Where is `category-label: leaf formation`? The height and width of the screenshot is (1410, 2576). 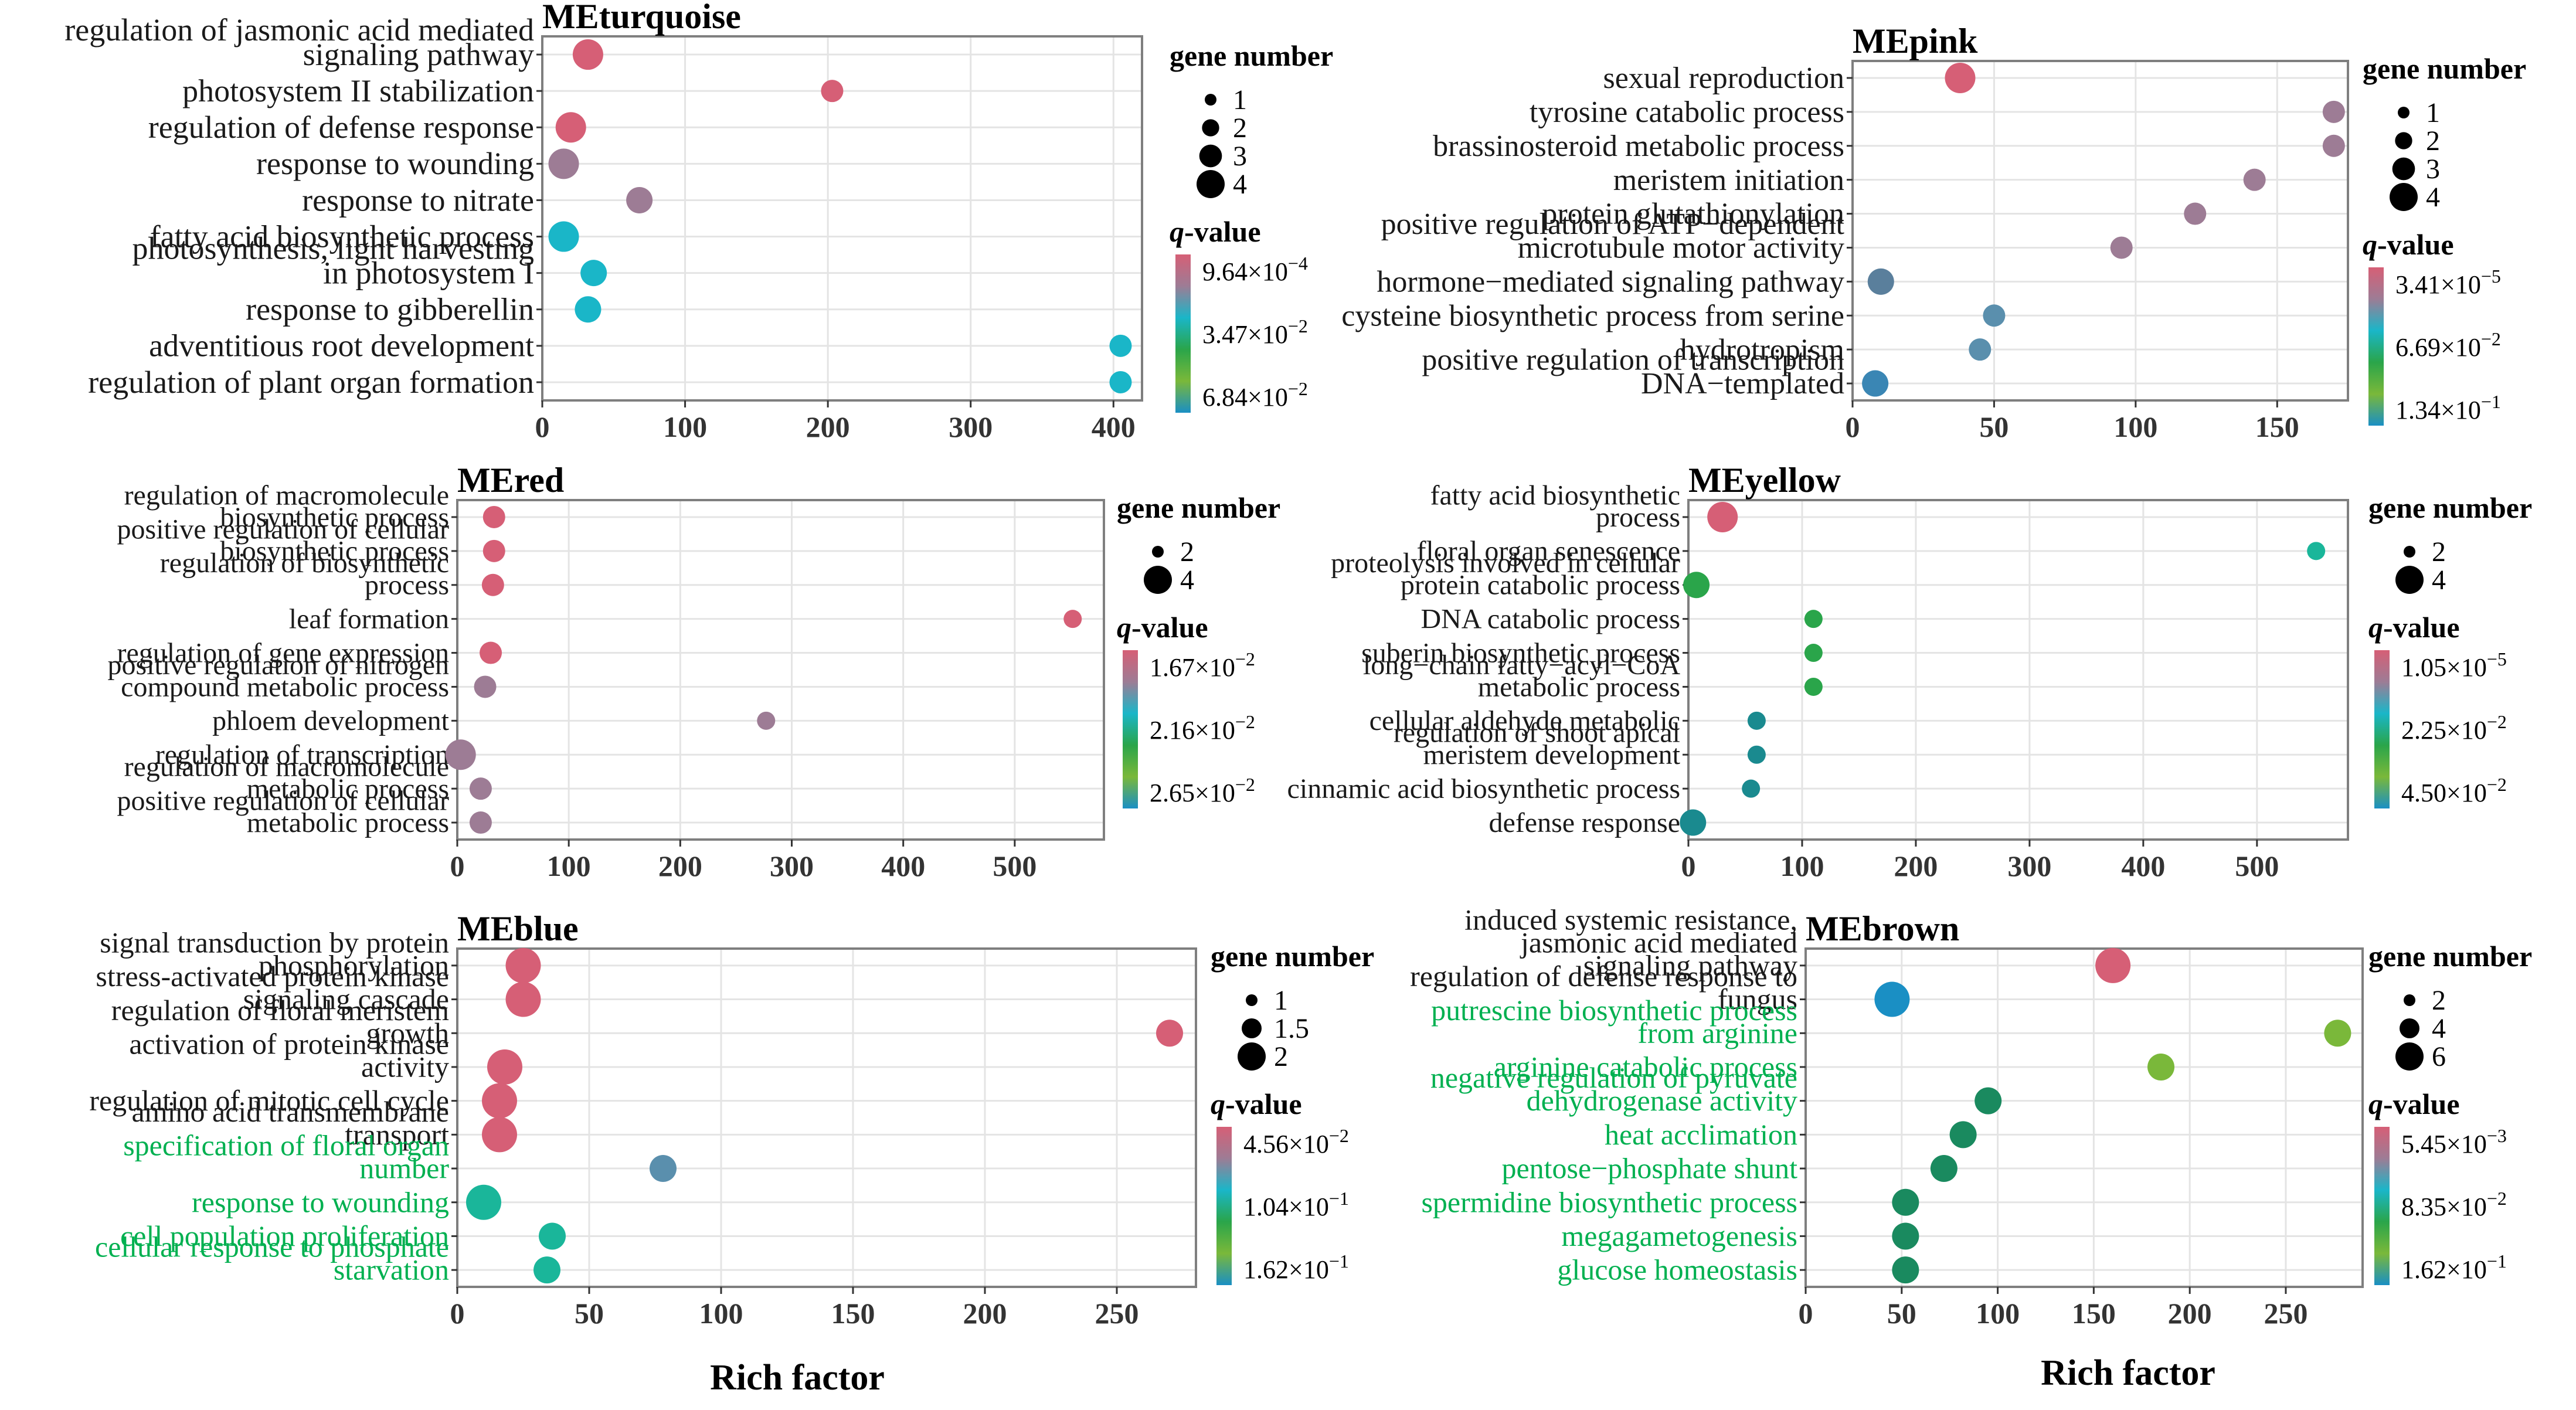
category-label: leaf formation is located at coordinates (369, 619).